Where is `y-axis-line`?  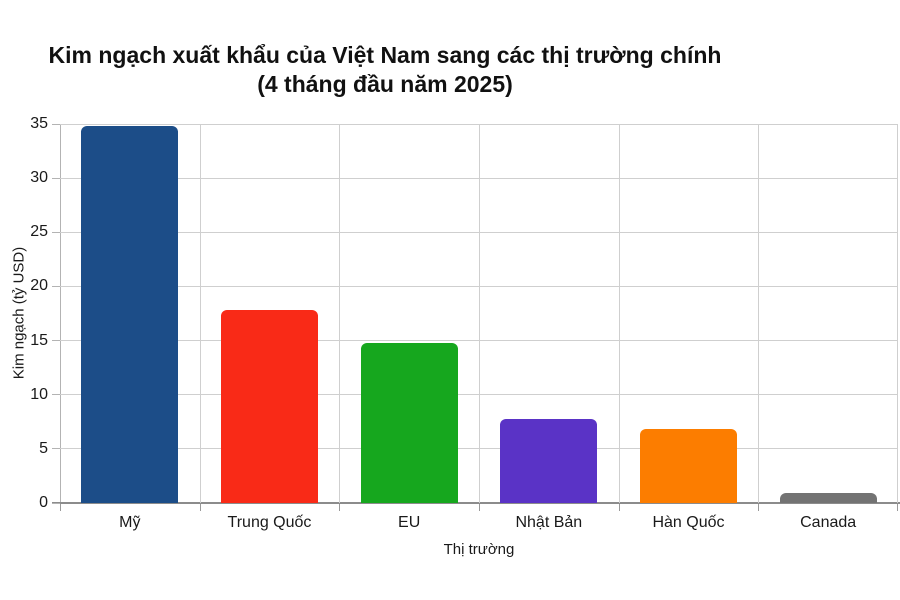 y-axis-line is located at coordinates (60, 313).